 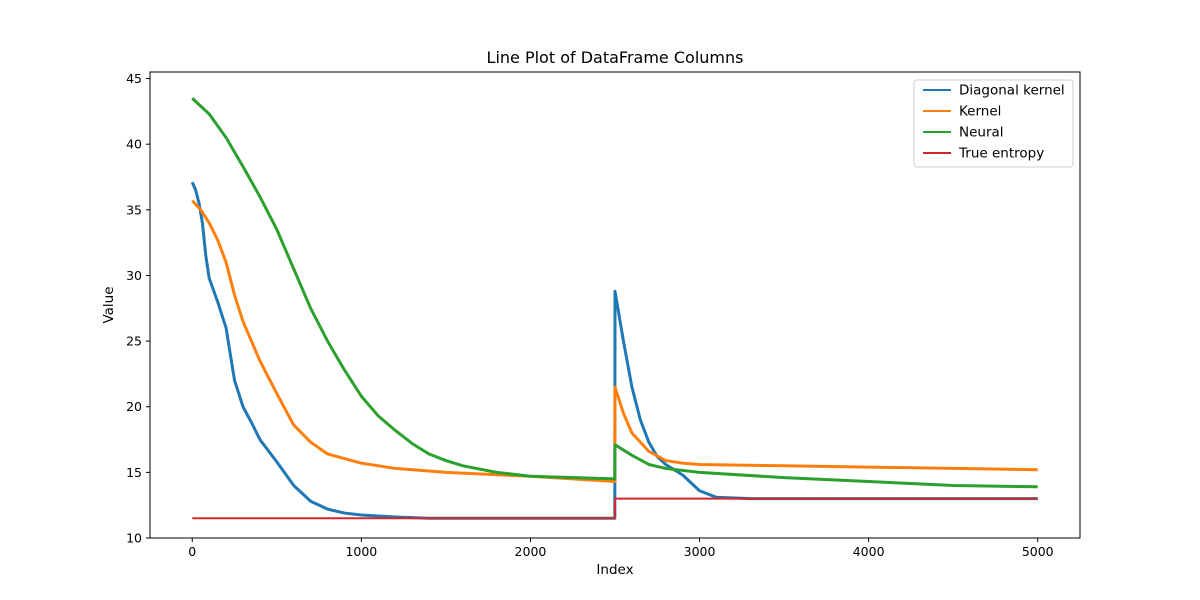 What do you see at coordinates (615, 508) in the screenshot?
I see `series-line-true-entropy` at bounding box center [615, 508].